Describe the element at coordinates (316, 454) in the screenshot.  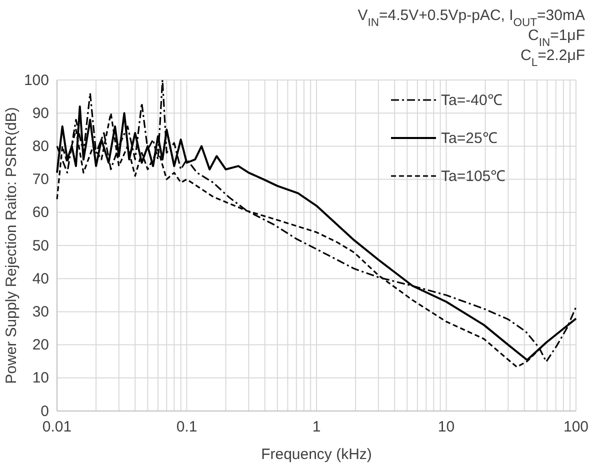
I see `x-axis-title: Frequency (kHz)` at that location.